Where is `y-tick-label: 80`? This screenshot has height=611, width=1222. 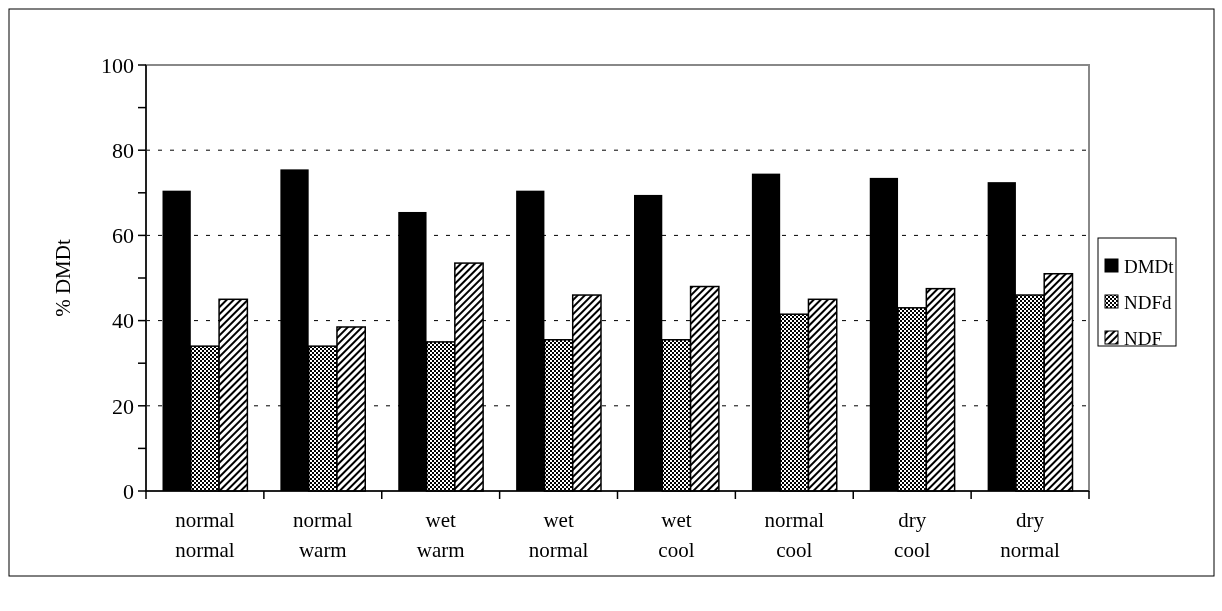
y-tick-label: 80 is located at coordinates (123, 150).